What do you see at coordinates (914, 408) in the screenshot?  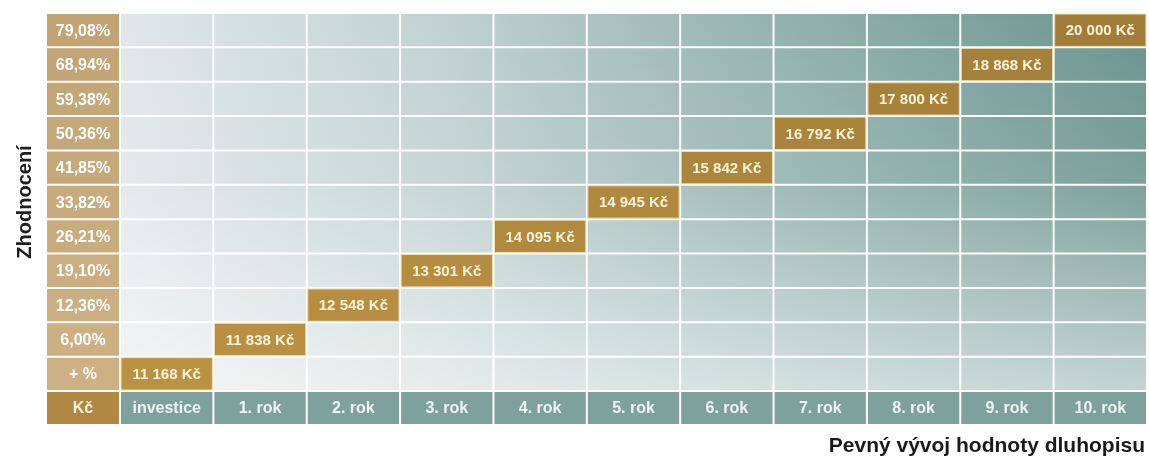 I see `x-tick-label: 8. rok` at bounding box center [914, 408].